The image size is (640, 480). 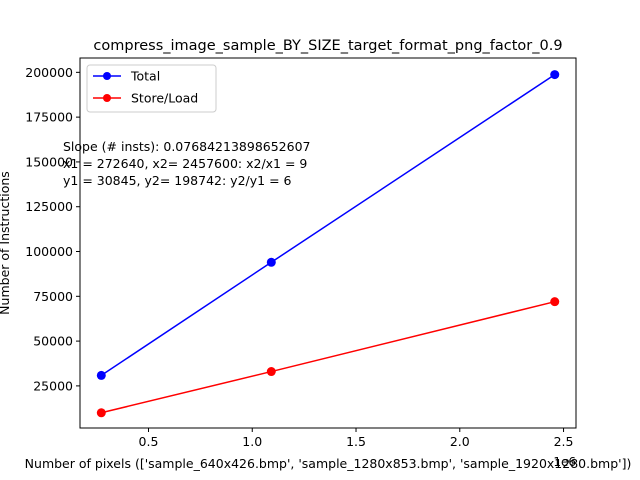 I want to click on annotation-x-ratio: x1 = 272640, x2= 2457600: x2/x1 = 9, so click(x=185, y=163).